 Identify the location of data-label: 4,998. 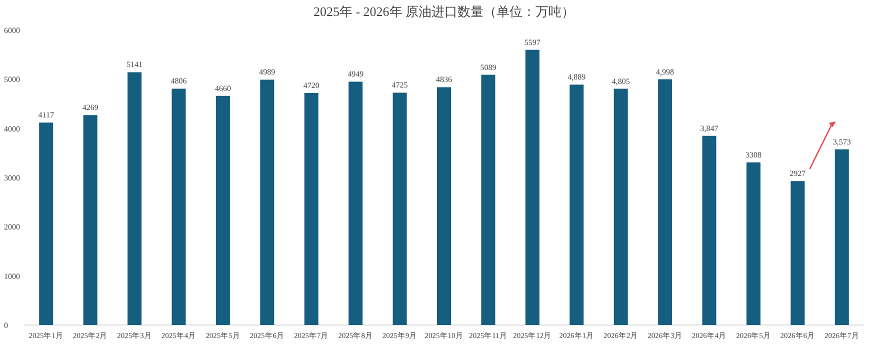
(665, 71).